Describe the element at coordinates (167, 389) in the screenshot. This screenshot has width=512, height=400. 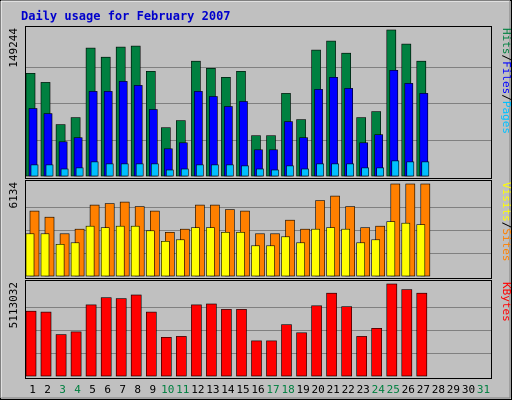
I see `x-tick-label-day-10: 10` at that location.